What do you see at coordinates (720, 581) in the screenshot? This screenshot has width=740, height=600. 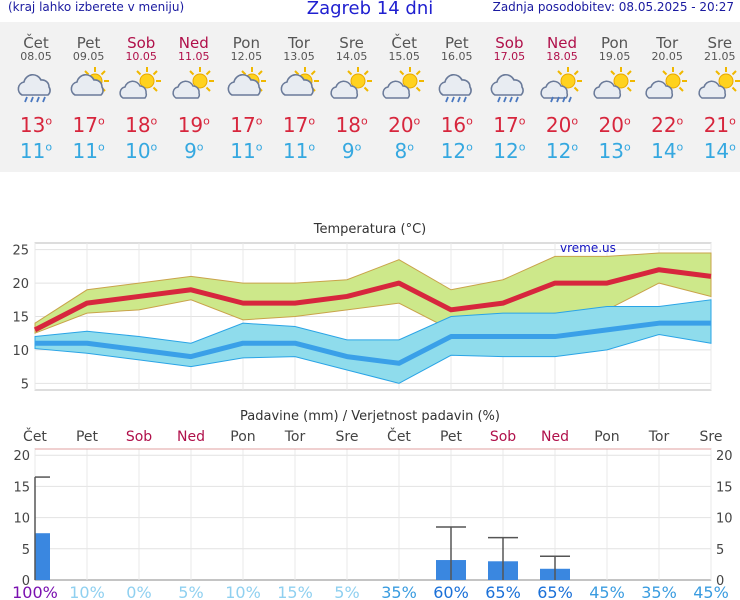 I see `y-tick-label-right: 0` at bounding box center [720, 581].